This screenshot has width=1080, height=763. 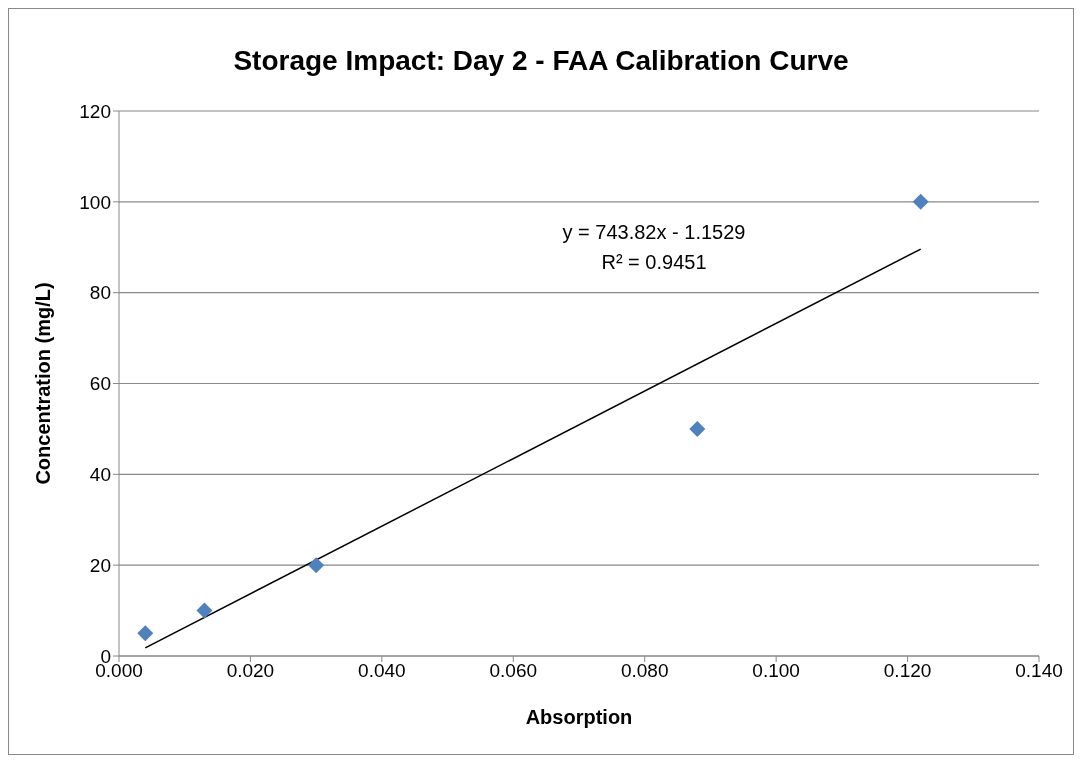 I want to click on x-tick-label: 0.020, so click(x=250, y=671).